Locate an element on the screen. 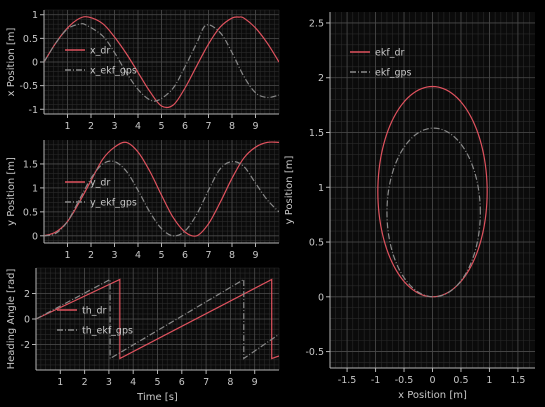  y-tick-label: -1 is located at coordinates (33, 110).